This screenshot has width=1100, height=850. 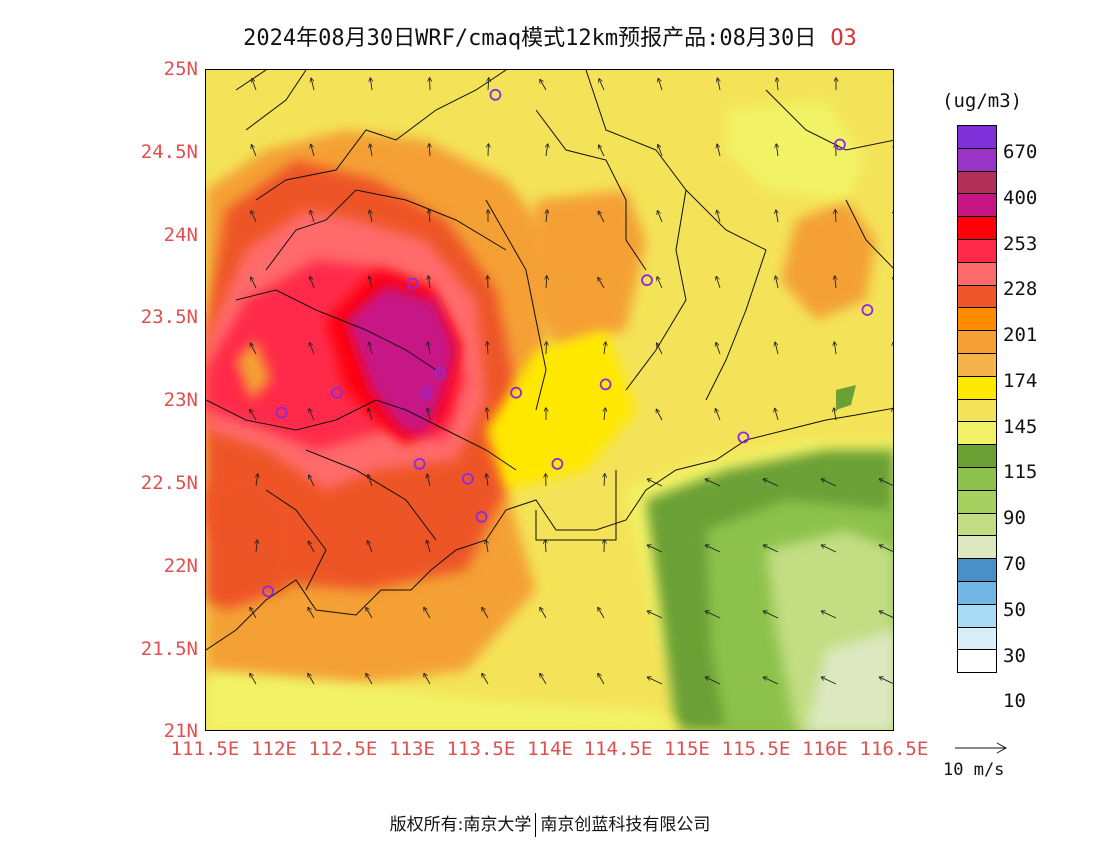 I want to click on legend-label-670: 670, so click(x=1020, y=152).